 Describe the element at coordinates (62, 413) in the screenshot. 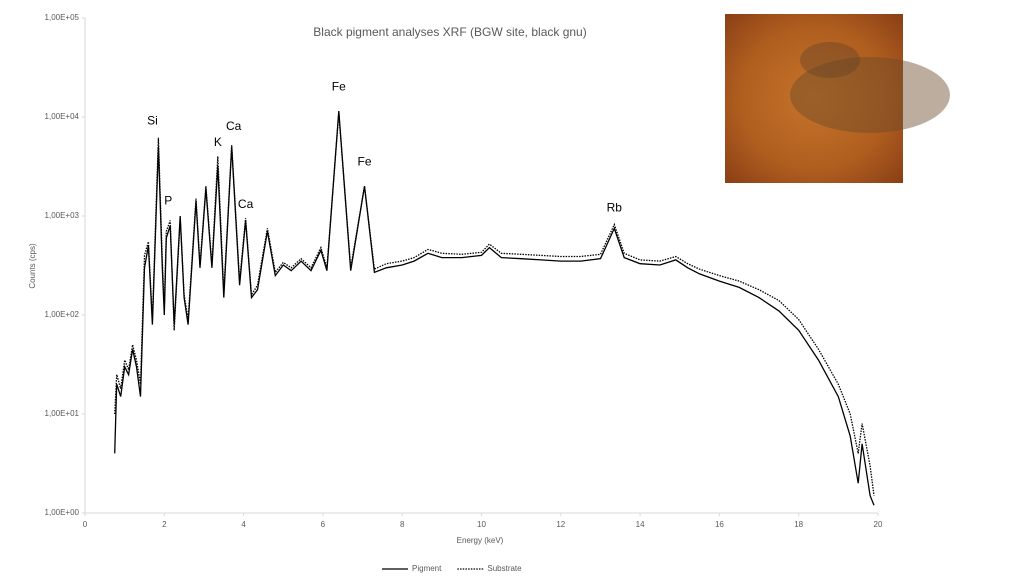

I see `y-tick-label: 1,00E+01` at that location.